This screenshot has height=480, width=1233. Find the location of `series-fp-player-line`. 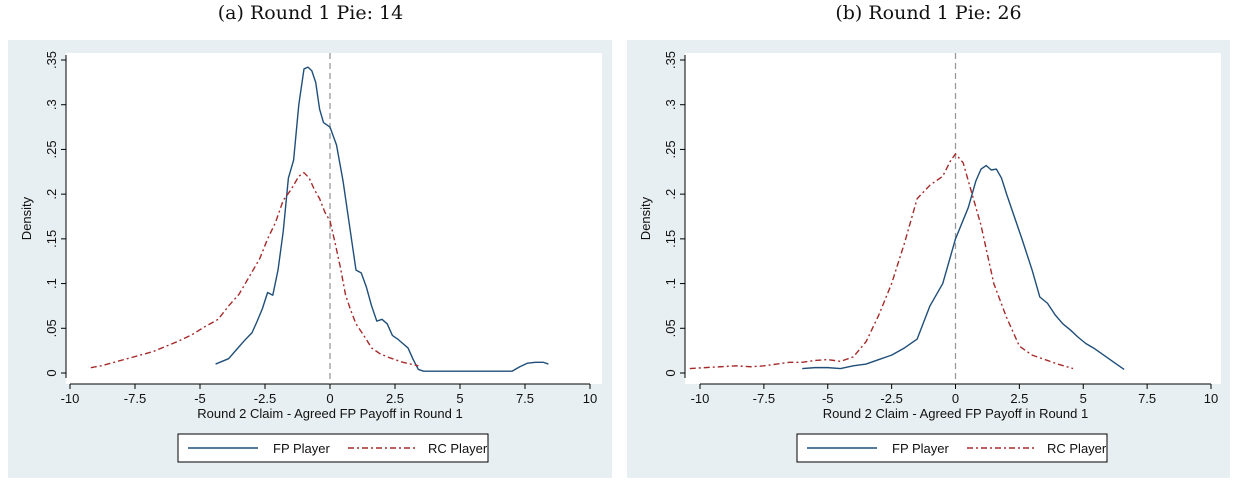

series-fp-player-line is located at coordinates (963, 267).